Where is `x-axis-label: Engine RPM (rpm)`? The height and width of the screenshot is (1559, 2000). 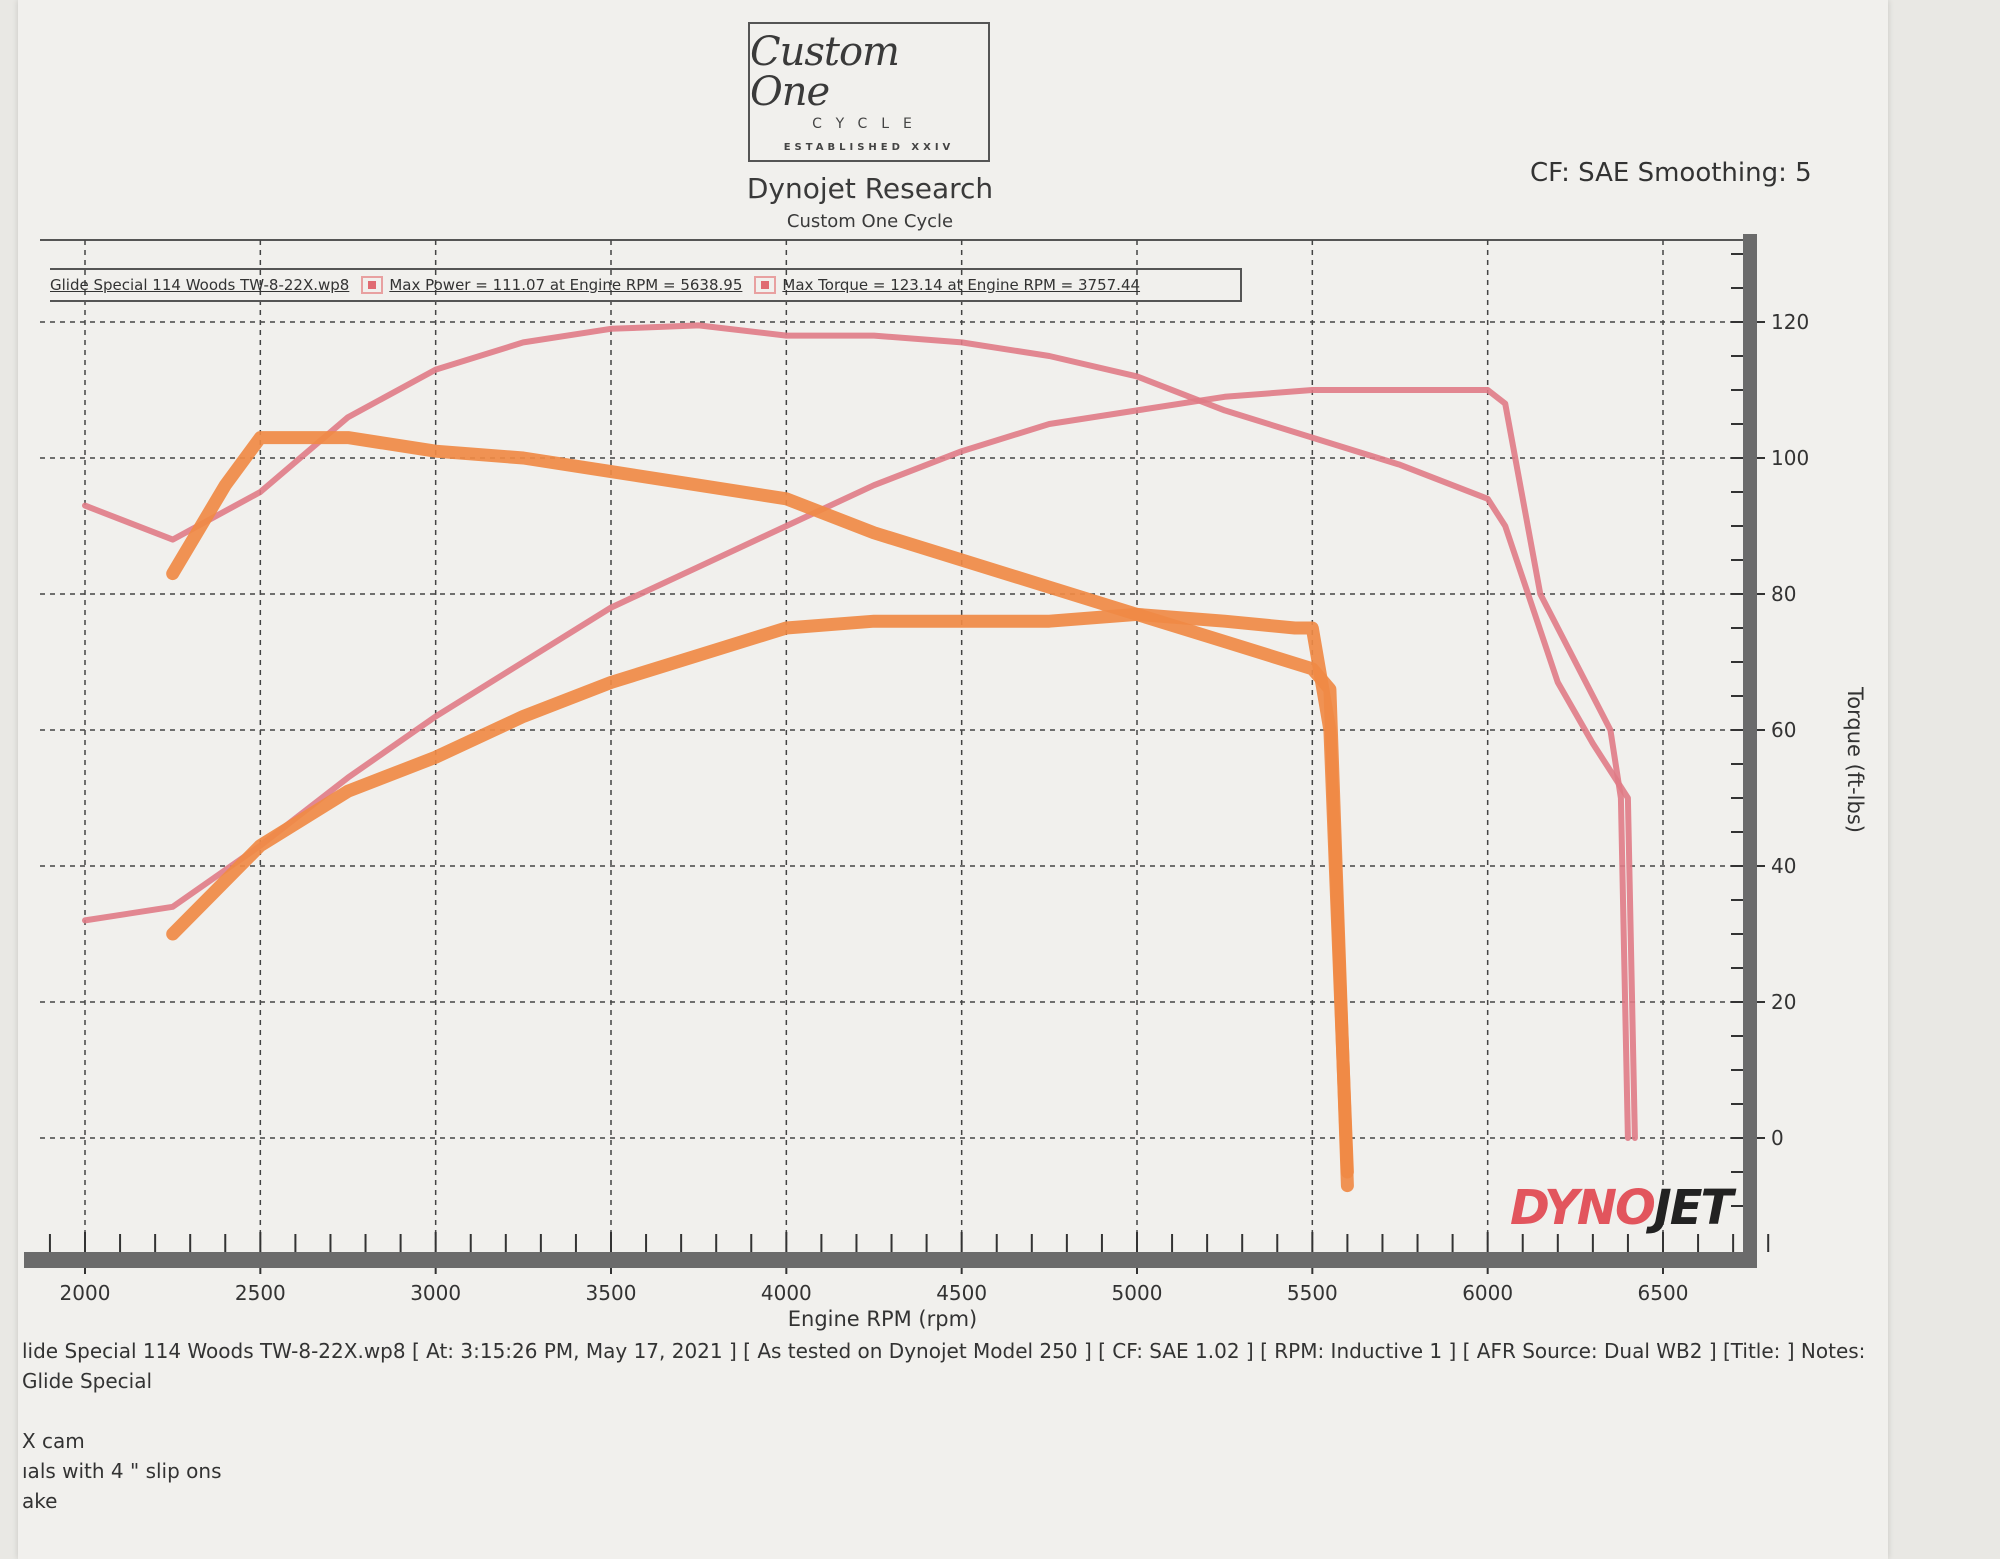
x-axis-label: Engine RPM (rpm) is located at coordinates (883, 1319).